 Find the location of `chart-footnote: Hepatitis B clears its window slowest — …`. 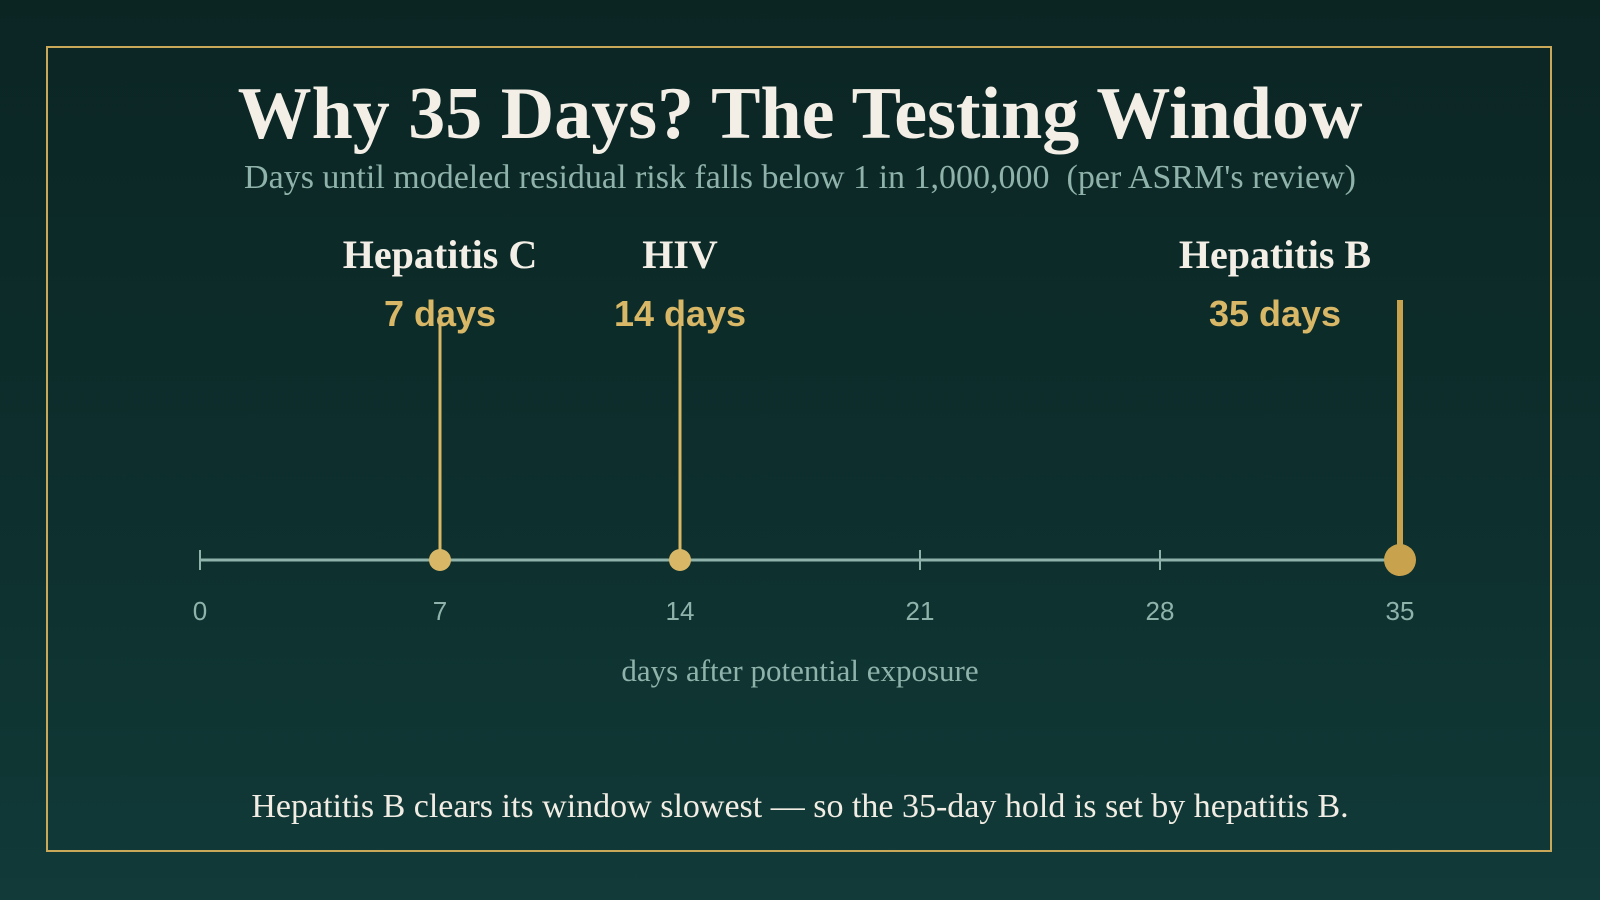

chart-footnote: Hepatitis B clears its window slowest — … is located at coordinates (800, 806).